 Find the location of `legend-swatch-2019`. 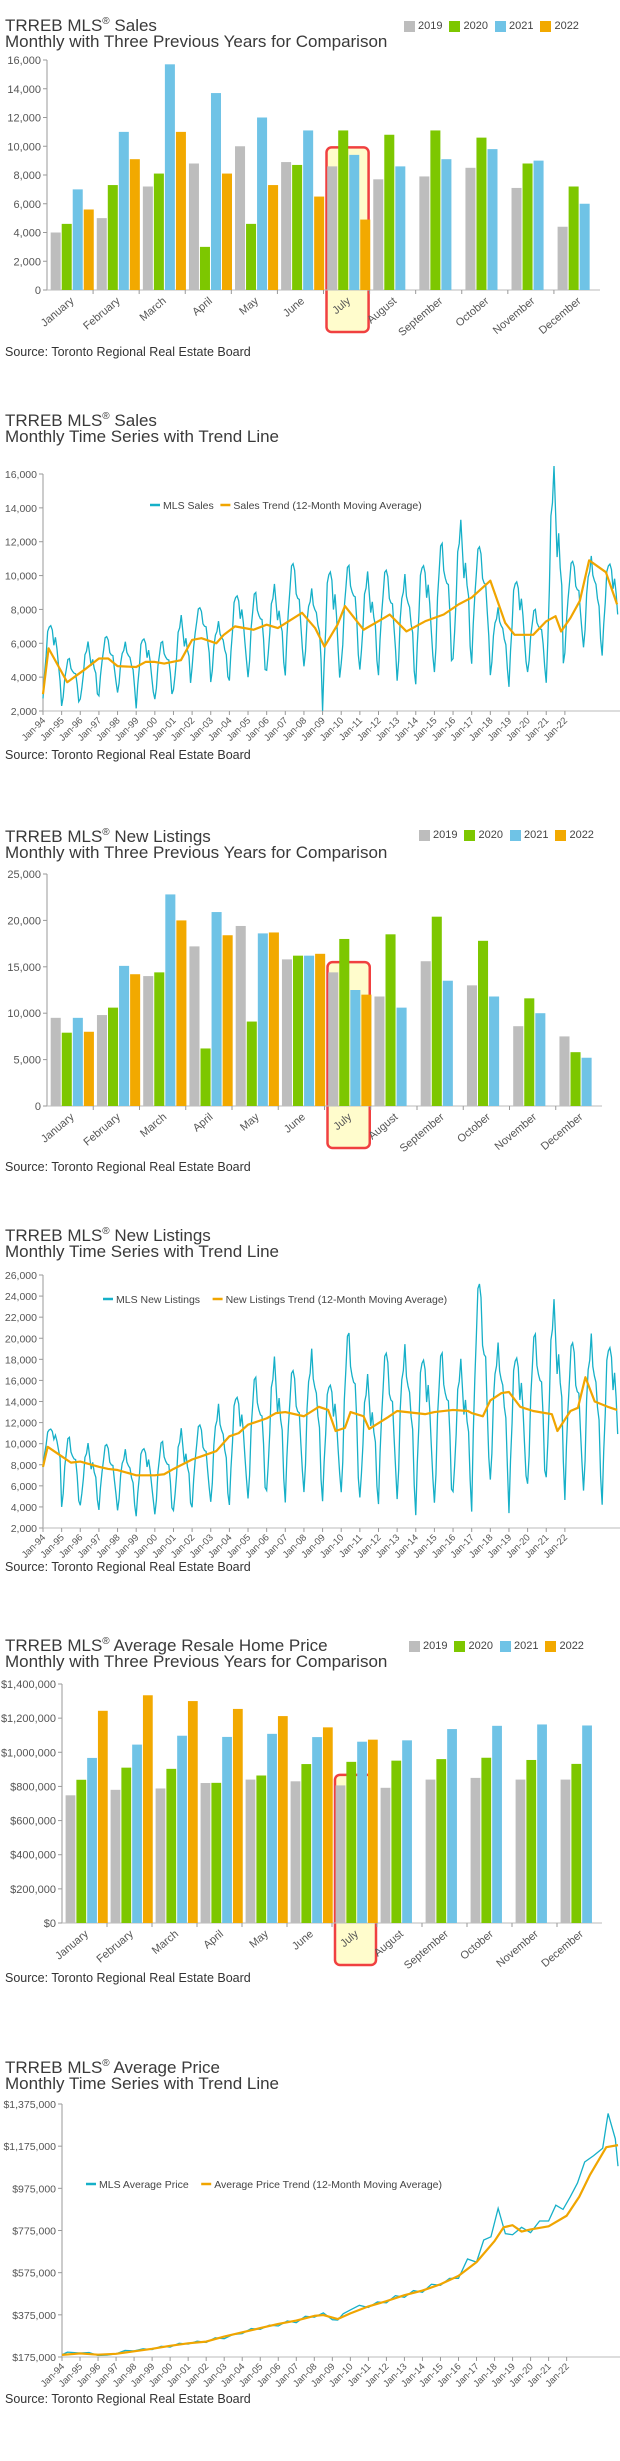

legend-swatch-2019 is located at coordinates (424, 835).